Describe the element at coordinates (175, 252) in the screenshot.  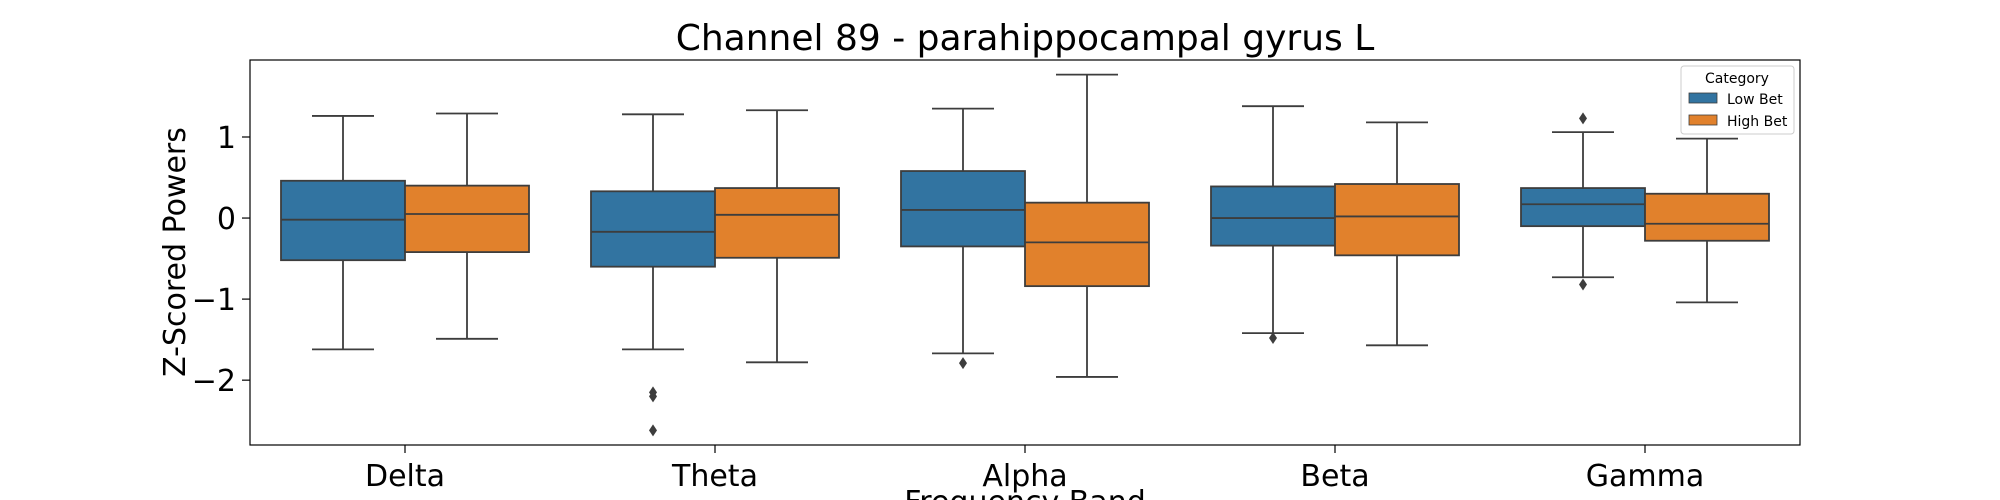
I see `y-axis-label: Z-Scored Powers` at that location.